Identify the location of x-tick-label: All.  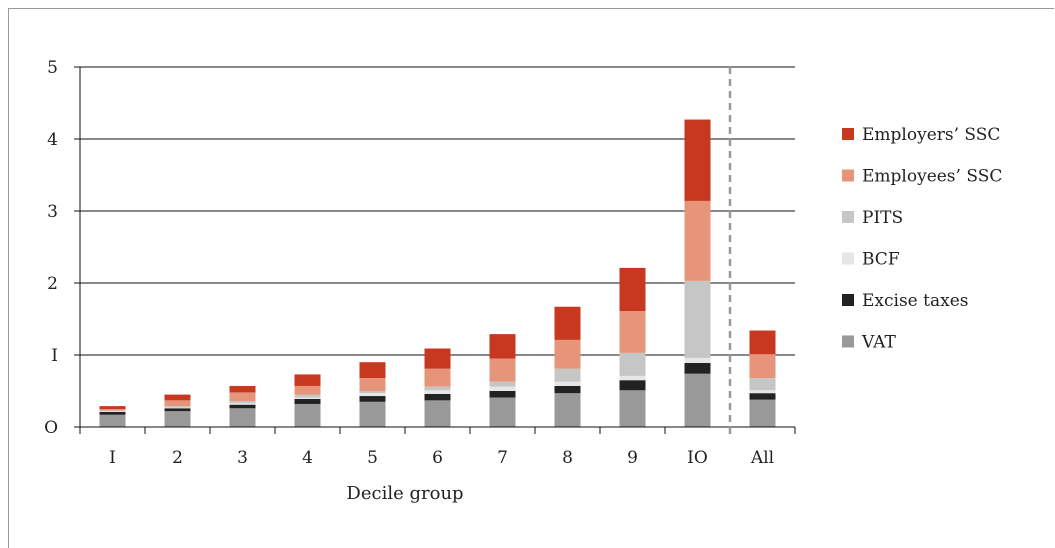
(762, 458).